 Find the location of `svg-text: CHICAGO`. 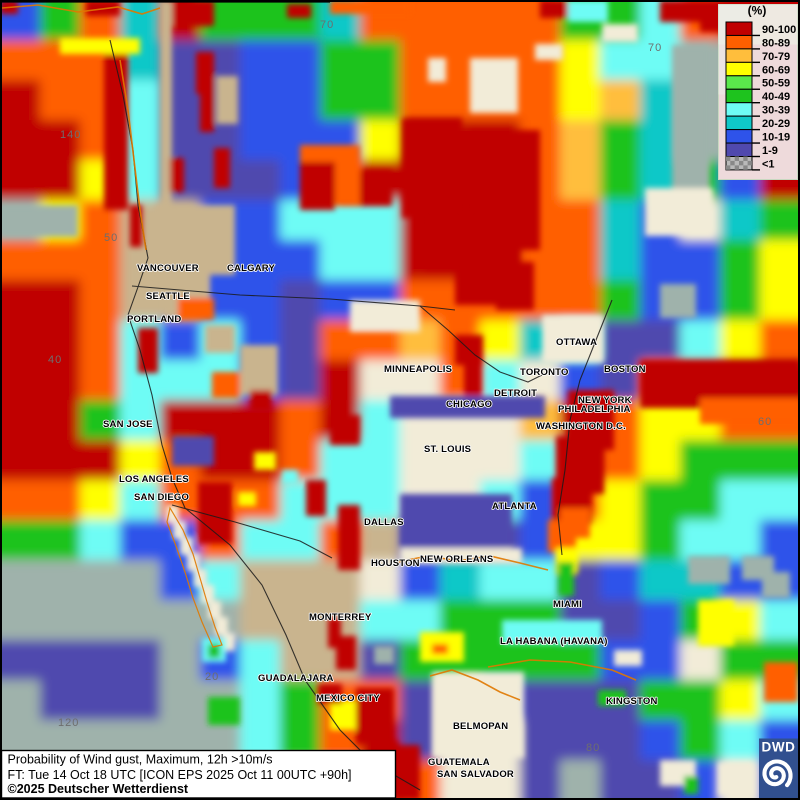

svg-text: CHICAGO is located at coordinates (469, 404).